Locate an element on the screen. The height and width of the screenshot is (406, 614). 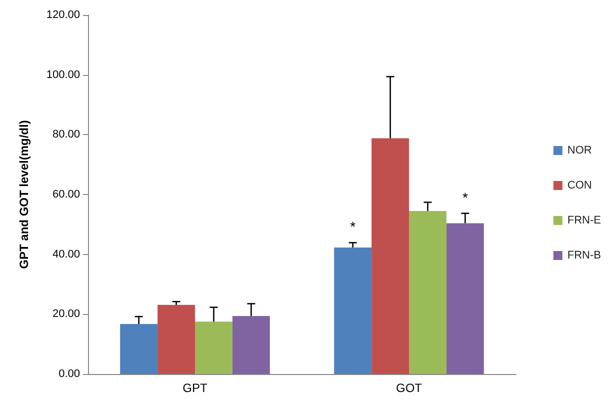
y-tick-label: 0.00 is located at coordinates (69, 374).